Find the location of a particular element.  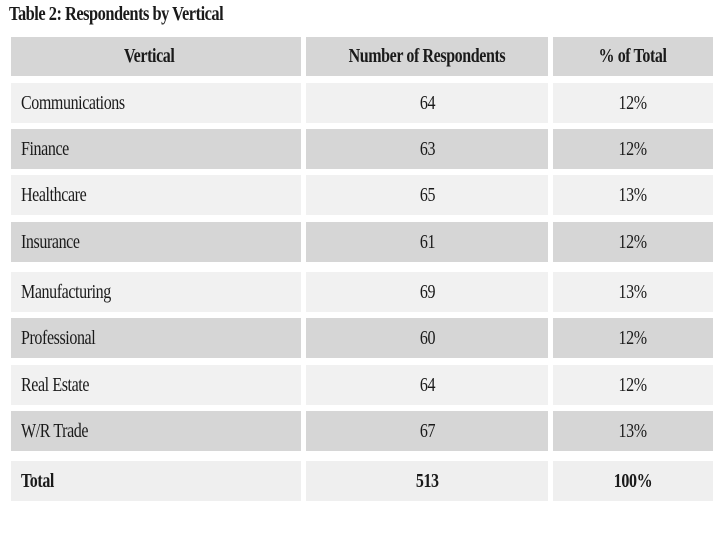

total-percent: 100% is located at coordinates (633, 481).